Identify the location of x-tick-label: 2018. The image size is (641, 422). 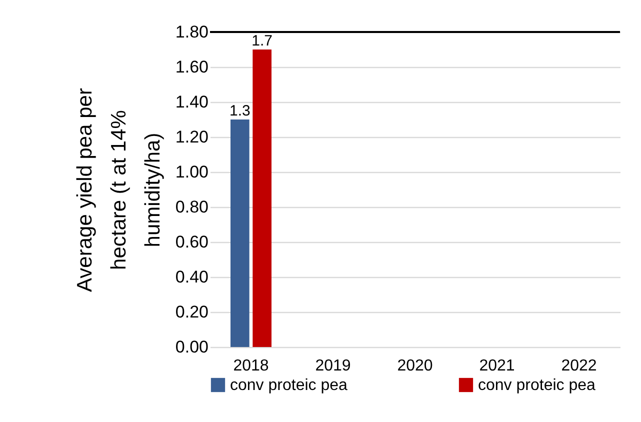
(251, 366).